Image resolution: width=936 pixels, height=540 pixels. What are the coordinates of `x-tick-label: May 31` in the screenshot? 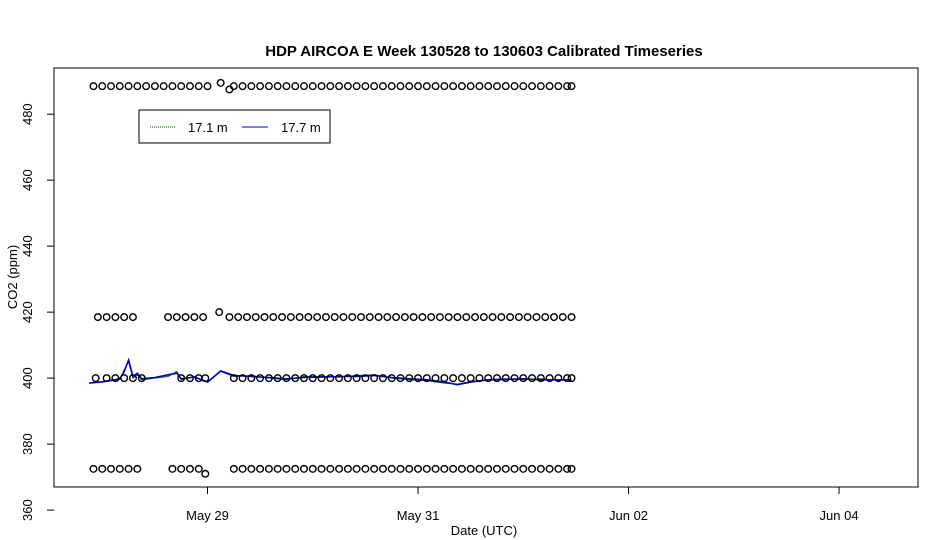 It's located at (418, 515).